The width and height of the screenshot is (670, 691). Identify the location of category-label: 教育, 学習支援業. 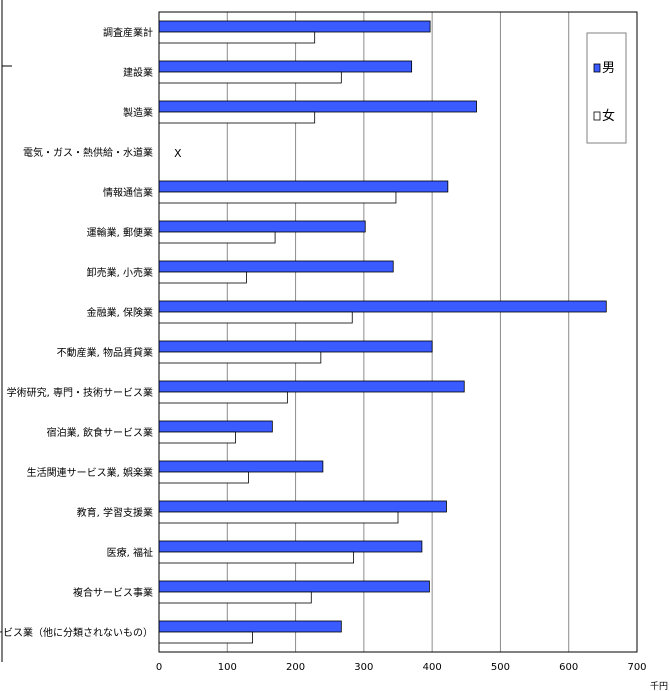
(115, 512).